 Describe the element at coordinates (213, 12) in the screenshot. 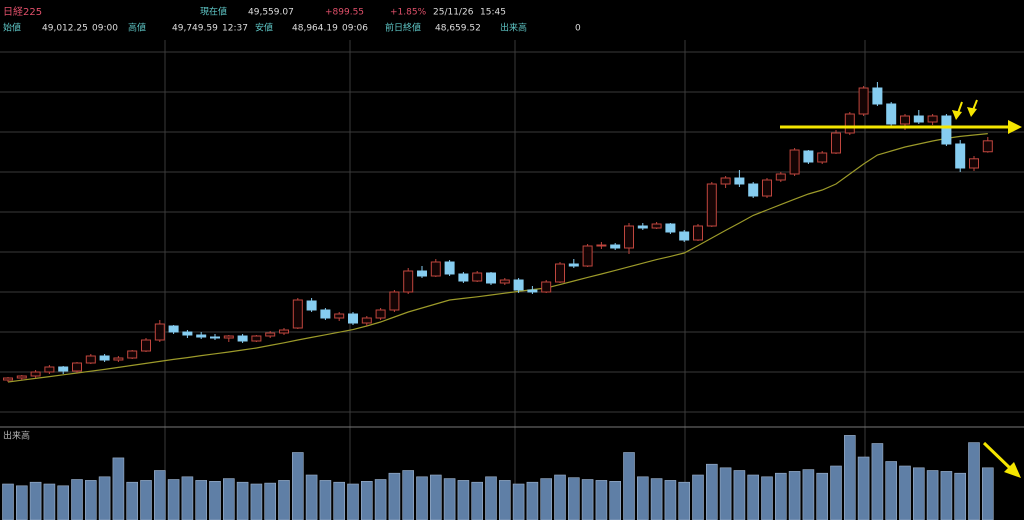

I see `label: 現在値` at that location.